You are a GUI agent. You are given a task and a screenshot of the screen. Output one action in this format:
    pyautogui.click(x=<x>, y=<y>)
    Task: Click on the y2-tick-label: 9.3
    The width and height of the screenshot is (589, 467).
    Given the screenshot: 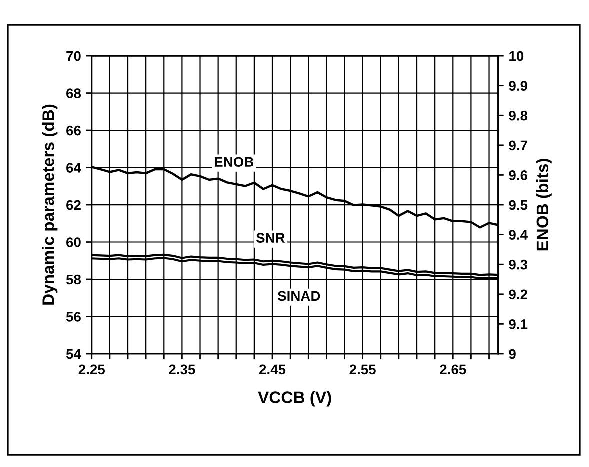 What is the action you would take?
    pyautogui.click(x=518, y=265)
    